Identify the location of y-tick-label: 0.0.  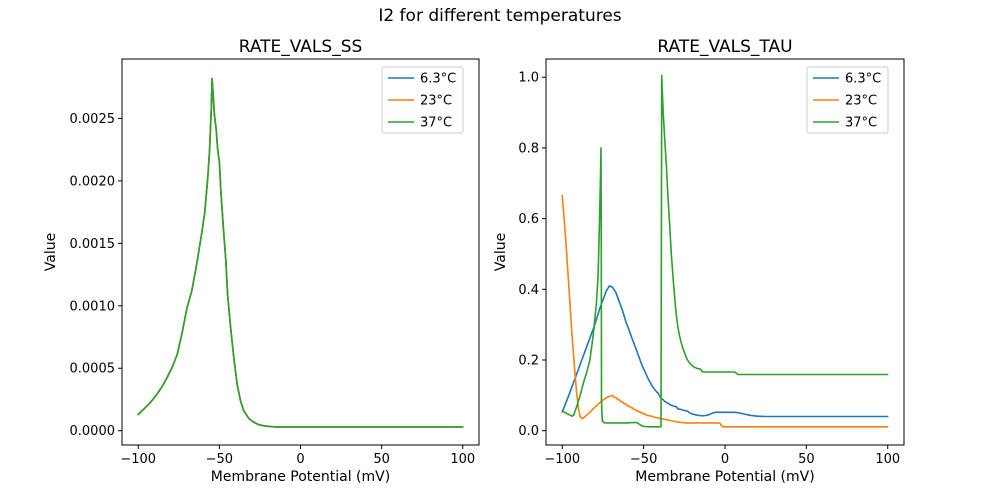
(528, 431).